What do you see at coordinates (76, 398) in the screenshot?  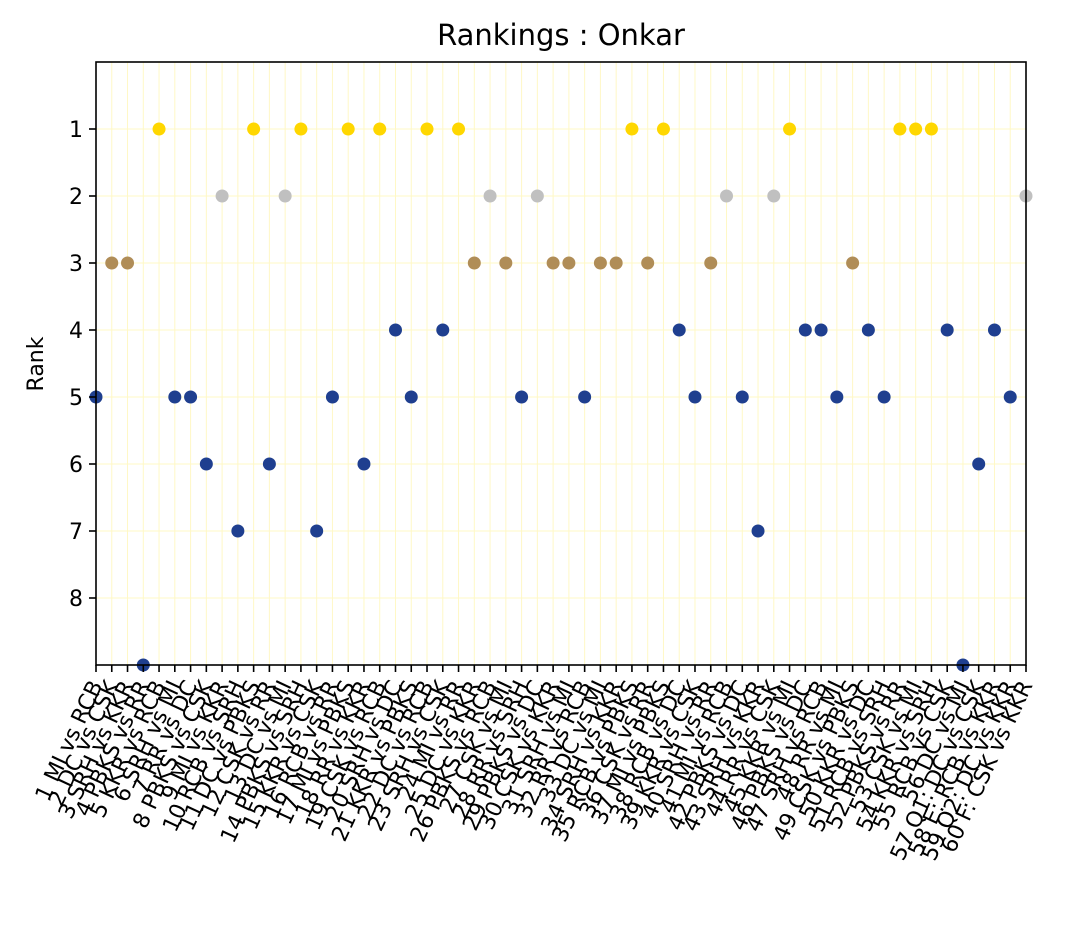 I see `y-tick-label: 5` at bounding box center [76, 398].